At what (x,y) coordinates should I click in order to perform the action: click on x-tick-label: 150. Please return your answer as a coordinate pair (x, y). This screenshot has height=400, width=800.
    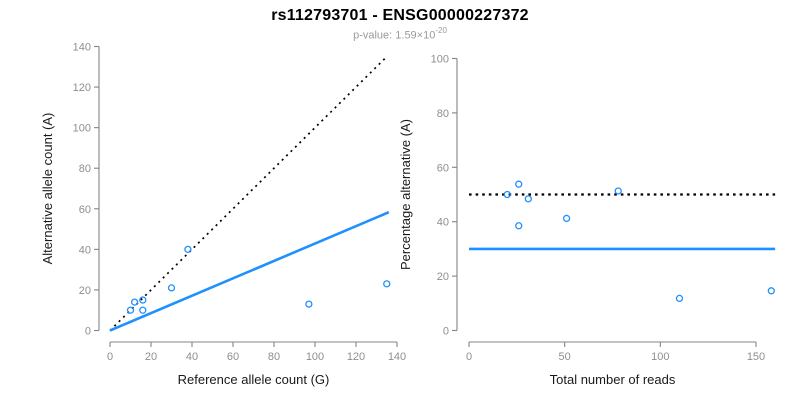
    Looking at the image, I should click on (756, 357).